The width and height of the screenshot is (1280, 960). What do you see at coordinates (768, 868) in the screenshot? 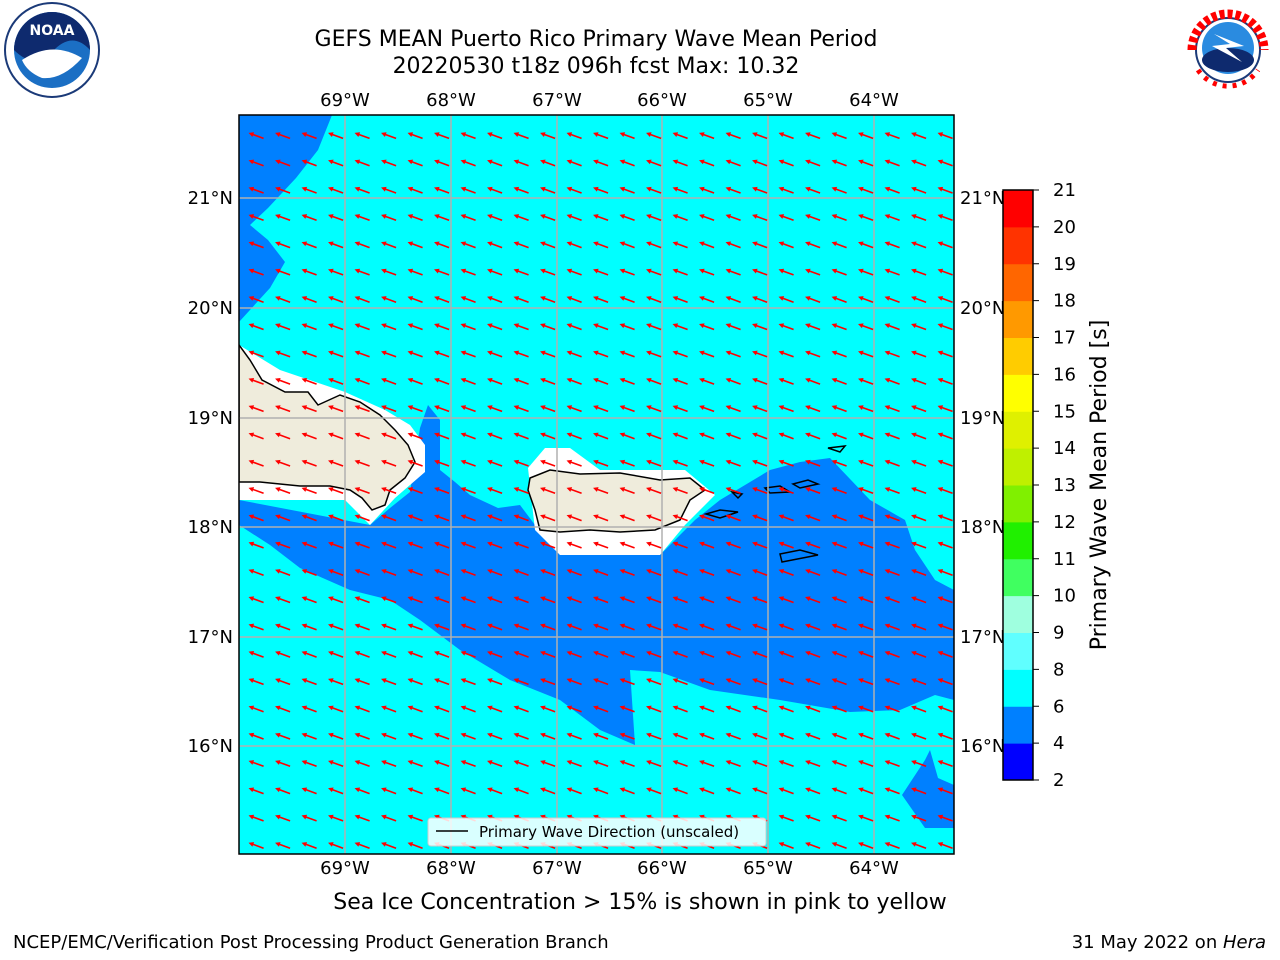
I see `lon-label: 65°W` at bounding box center [768, 868].